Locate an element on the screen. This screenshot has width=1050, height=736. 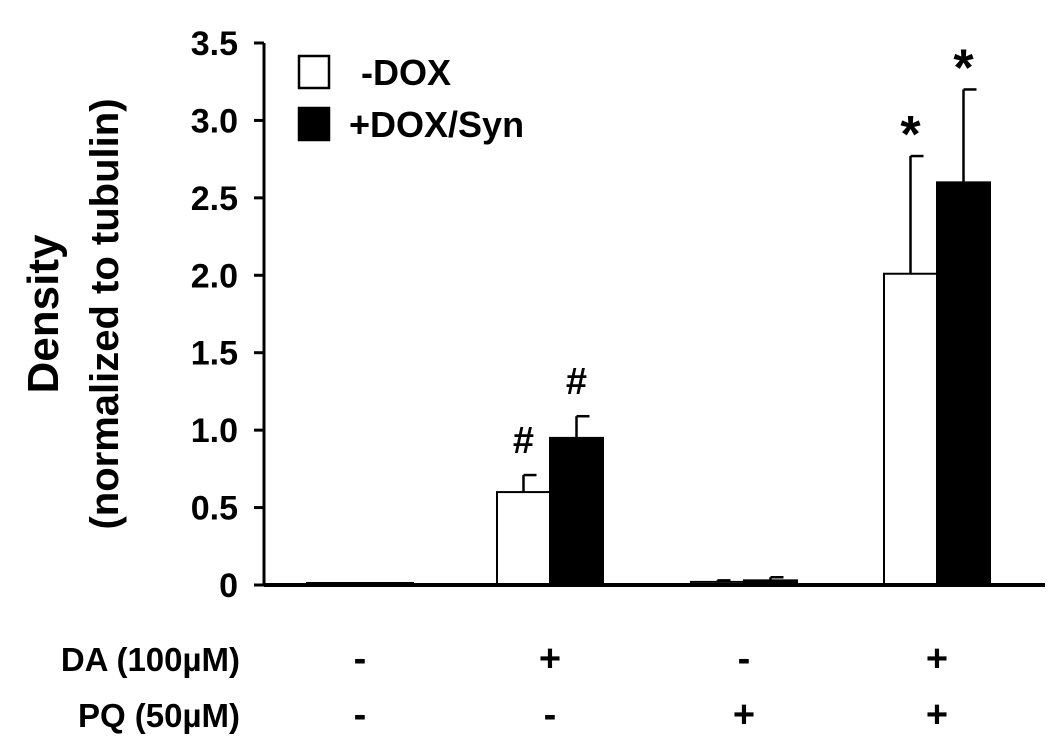
y-axis-label: Density (normalized to tubulin) is located at coordinates (73, 313).